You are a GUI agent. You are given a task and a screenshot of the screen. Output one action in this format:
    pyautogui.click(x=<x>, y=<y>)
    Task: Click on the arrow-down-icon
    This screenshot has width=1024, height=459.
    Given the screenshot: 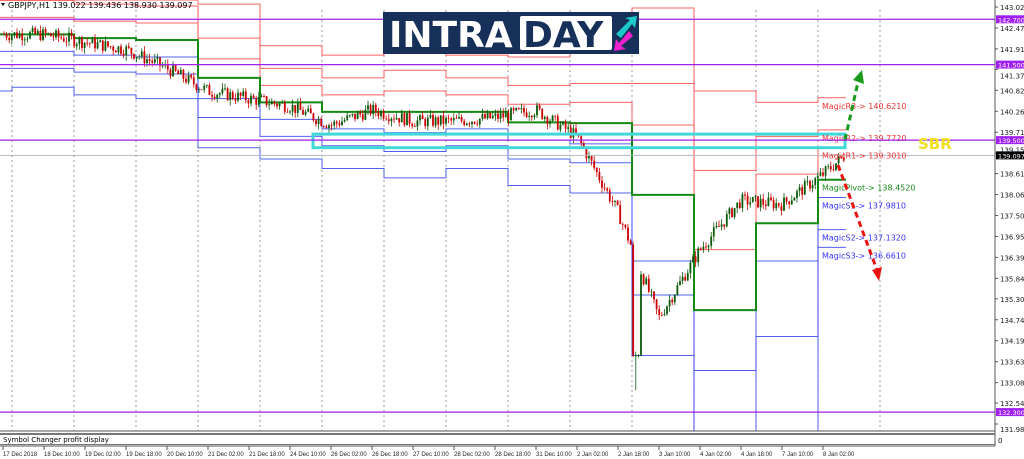 What is the action you would take?
    pyautogui.click(x=623, y=41)
    